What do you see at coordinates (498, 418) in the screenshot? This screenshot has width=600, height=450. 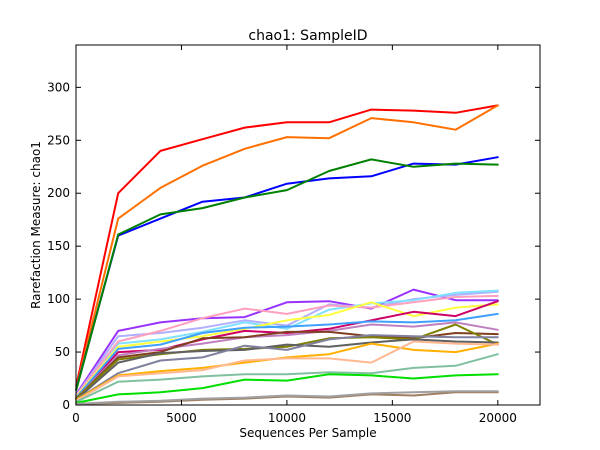 I see `x-tick-label: 20000` at bounding box center [498, 418].